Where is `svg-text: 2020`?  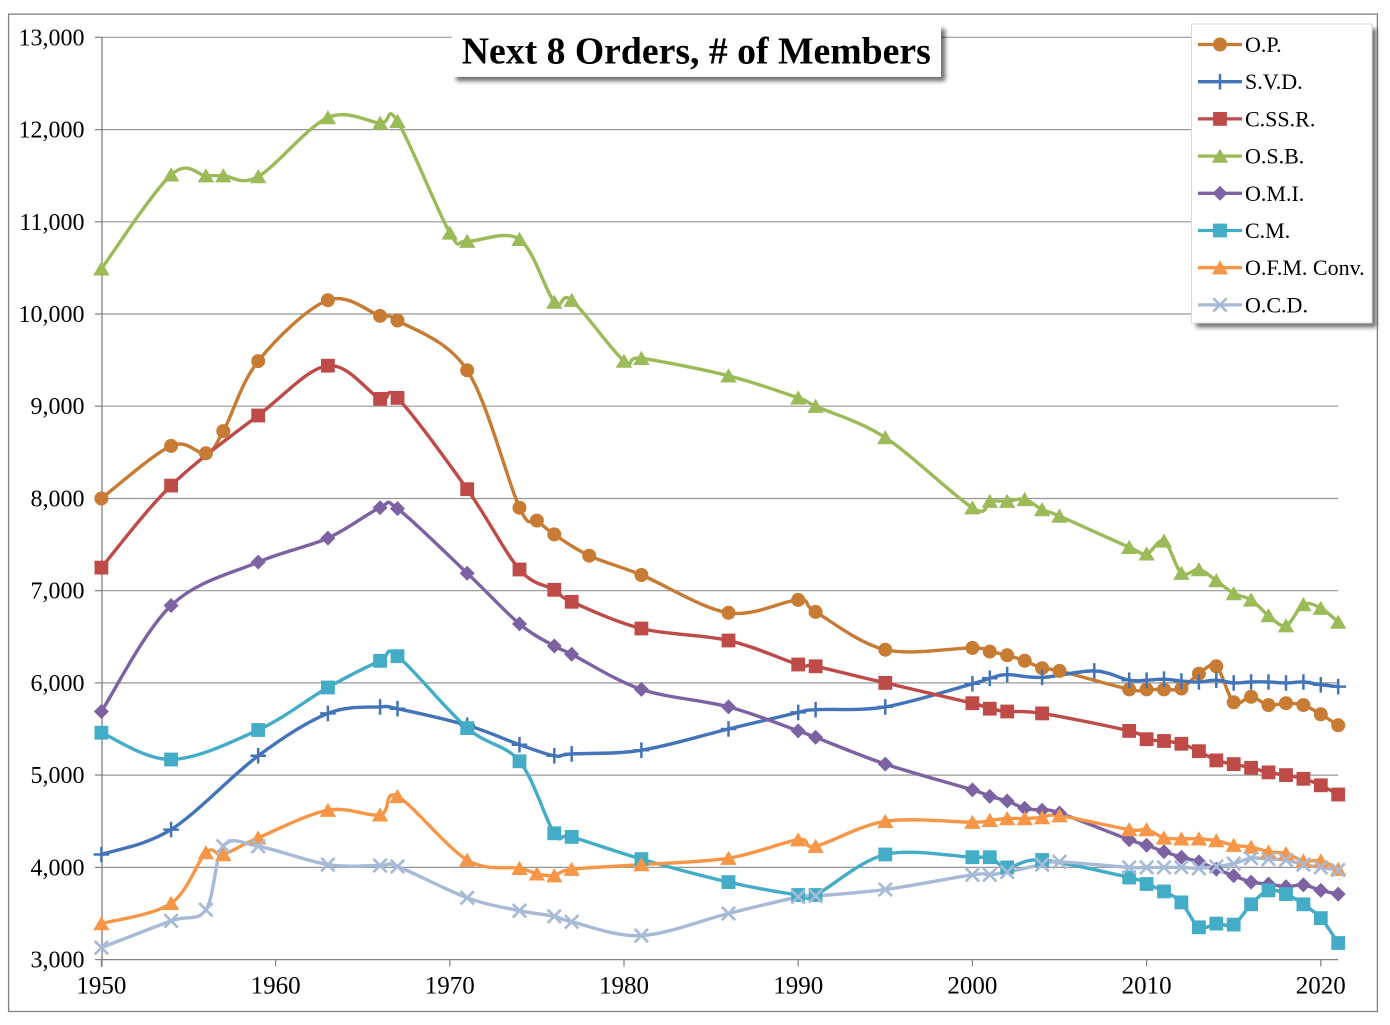 svg-text: 2020 is located at coordinates (1321, 986).